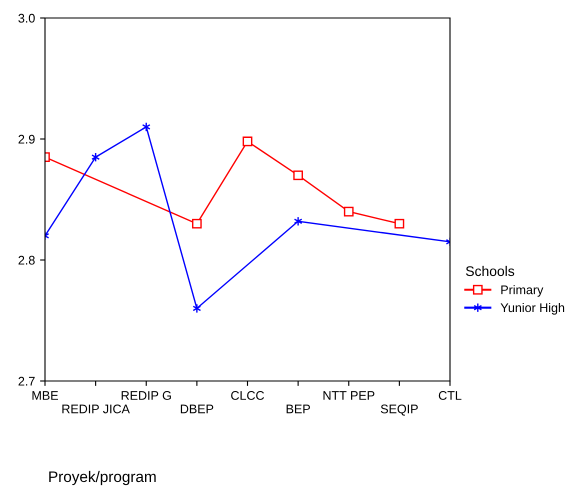 The image size is (567, 487). What do you see at coordinates (26, 260) in the screenshot?
I see `y-tick-label: 2.8` at bounding box center [26, 260].